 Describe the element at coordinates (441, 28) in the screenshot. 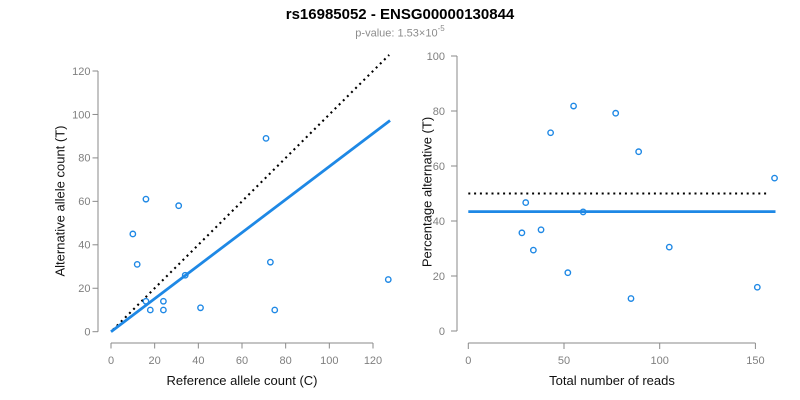

I see `p-value-exponent: -5` at that location.